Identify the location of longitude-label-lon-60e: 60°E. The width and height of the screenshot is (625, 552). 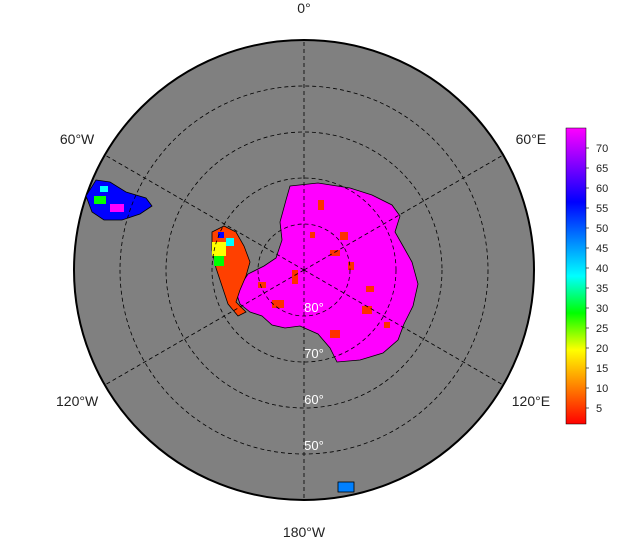
(531, 139).